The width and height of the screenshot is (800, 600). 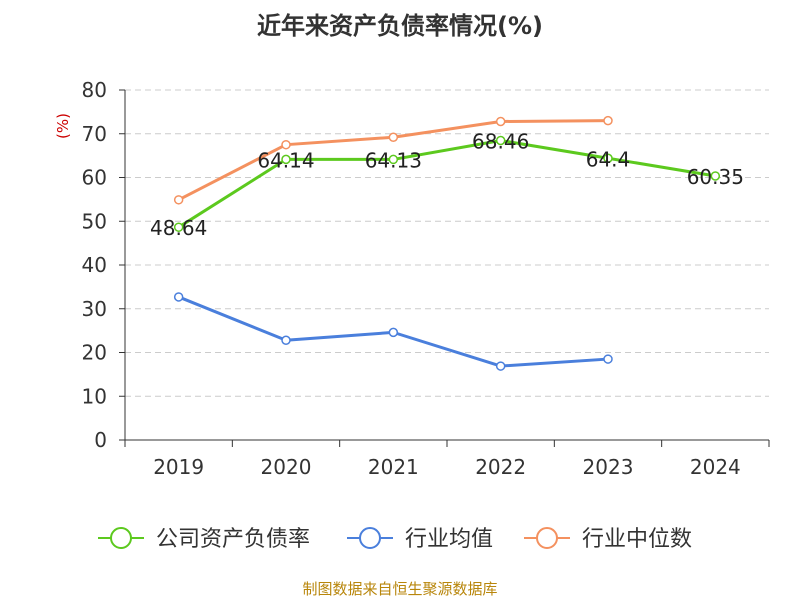 I want to click on x-tick-label: 2023, so click(x=608, y=467).